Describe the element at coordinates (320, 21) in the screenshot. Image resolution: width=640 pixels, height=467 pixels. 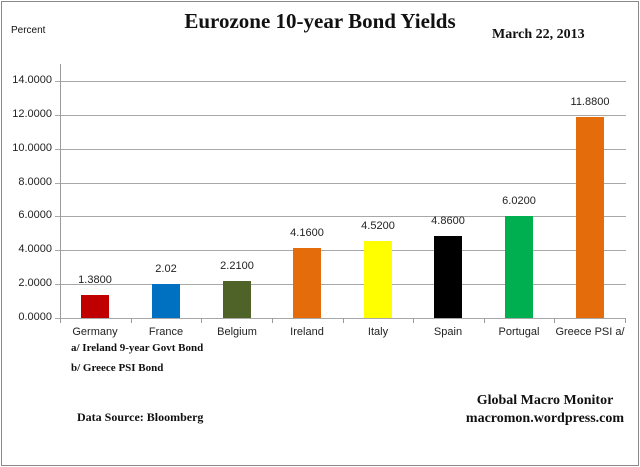
I see `chart-title: Eurozone 10-year Bond Yields` at that location.